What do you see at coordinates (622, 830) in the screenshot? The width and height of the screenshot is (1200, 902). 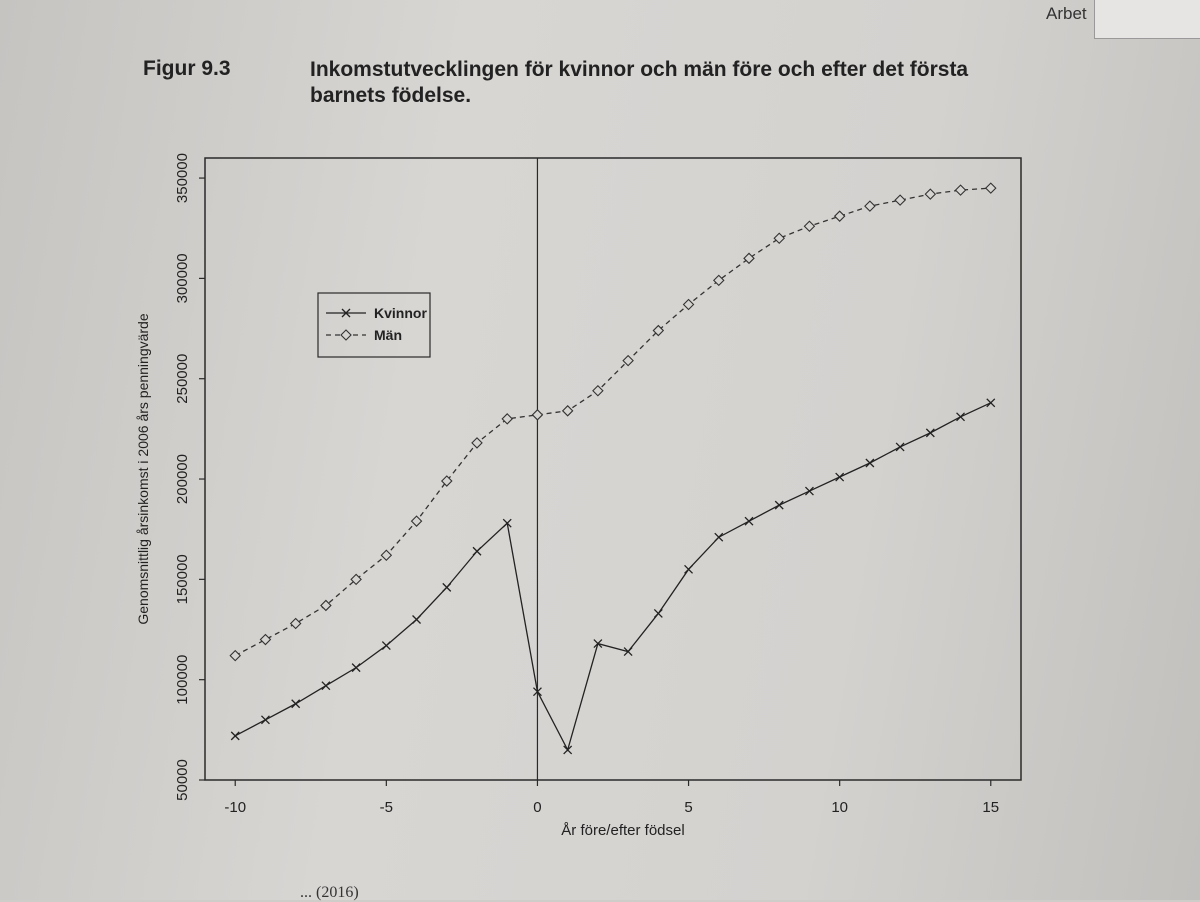 I see `x-axis-label: År före/efter födsel` at bounding box center [622, 830].